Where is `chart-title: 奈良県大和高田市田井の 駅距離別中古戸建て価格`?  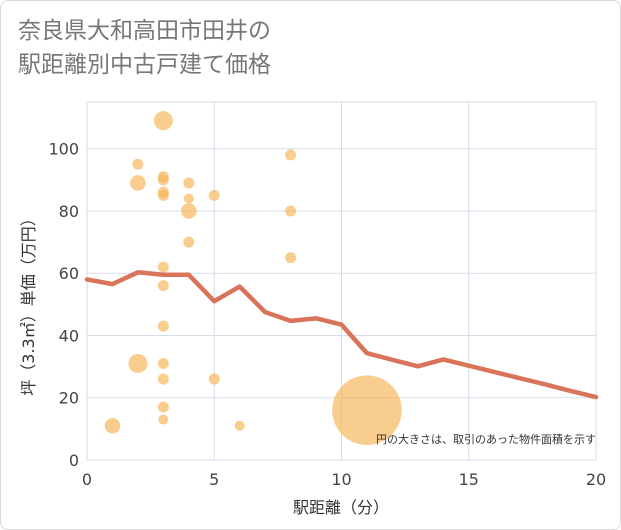
chart-title: 奈良県大和高田市田井の 駅距離別中古戸建て価格 is located at coordinates (144, 48).